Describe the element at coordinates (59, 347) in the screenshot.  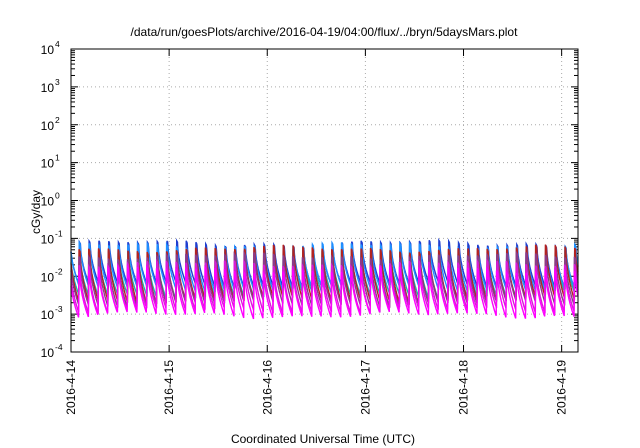
I see `y-tick-exponent: -4` at that location.